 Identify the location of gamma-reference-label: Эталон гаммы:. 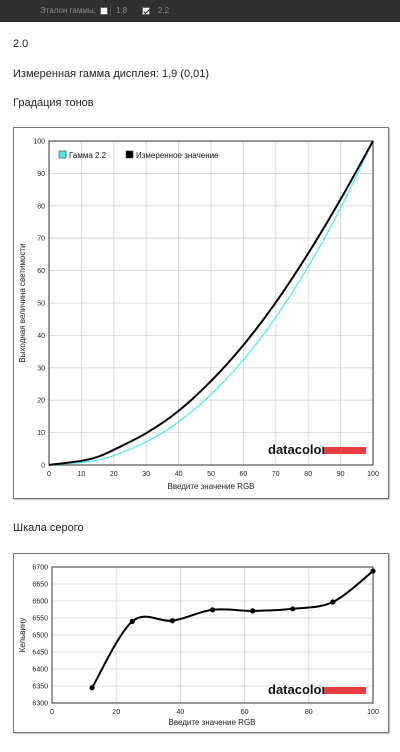
(68, 10).